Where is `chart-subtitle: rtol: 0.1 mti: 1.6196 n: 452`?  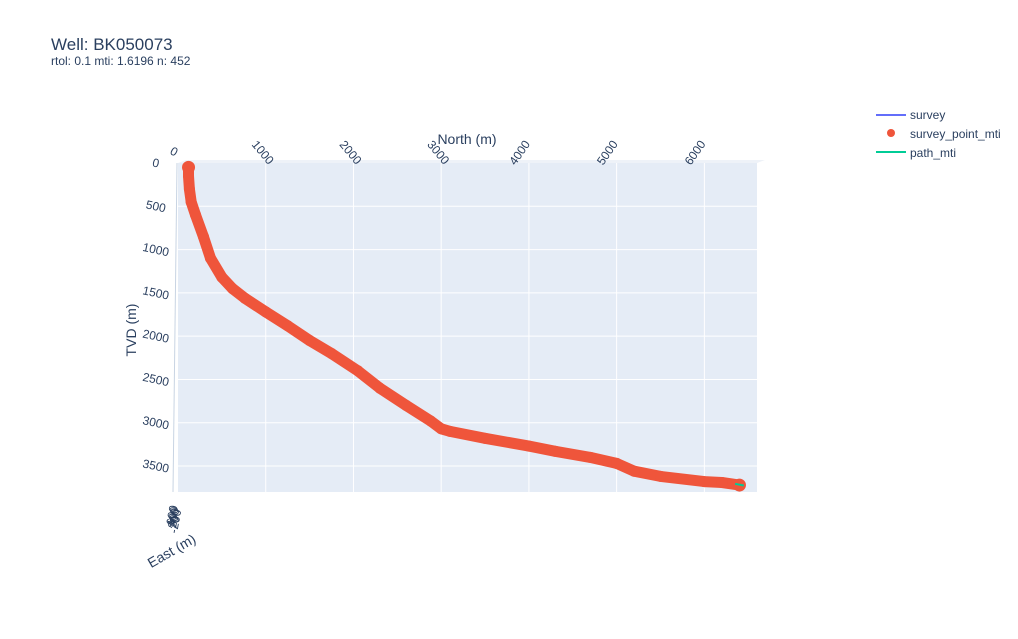
chart-subtitle: rtol: 0.1 mti: 1.6196 n: 452 is located at coordinates (121, 61).